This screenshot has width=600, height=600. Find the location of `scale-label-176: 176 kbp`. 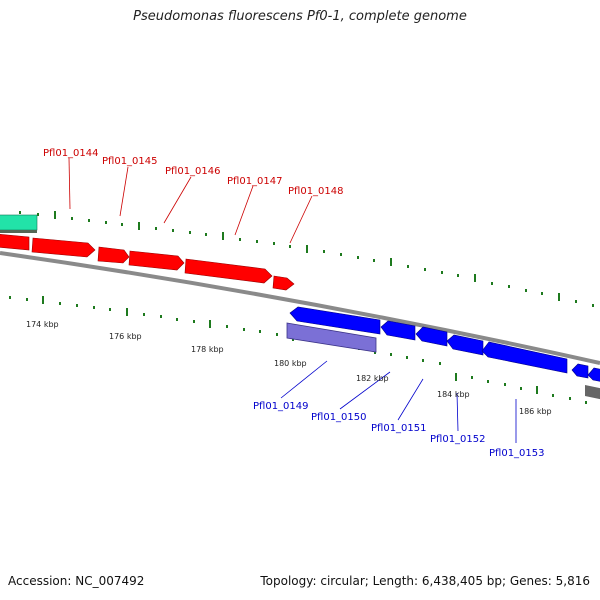

scale-label-176: 176 kbp is located at coordinates (125, 336).